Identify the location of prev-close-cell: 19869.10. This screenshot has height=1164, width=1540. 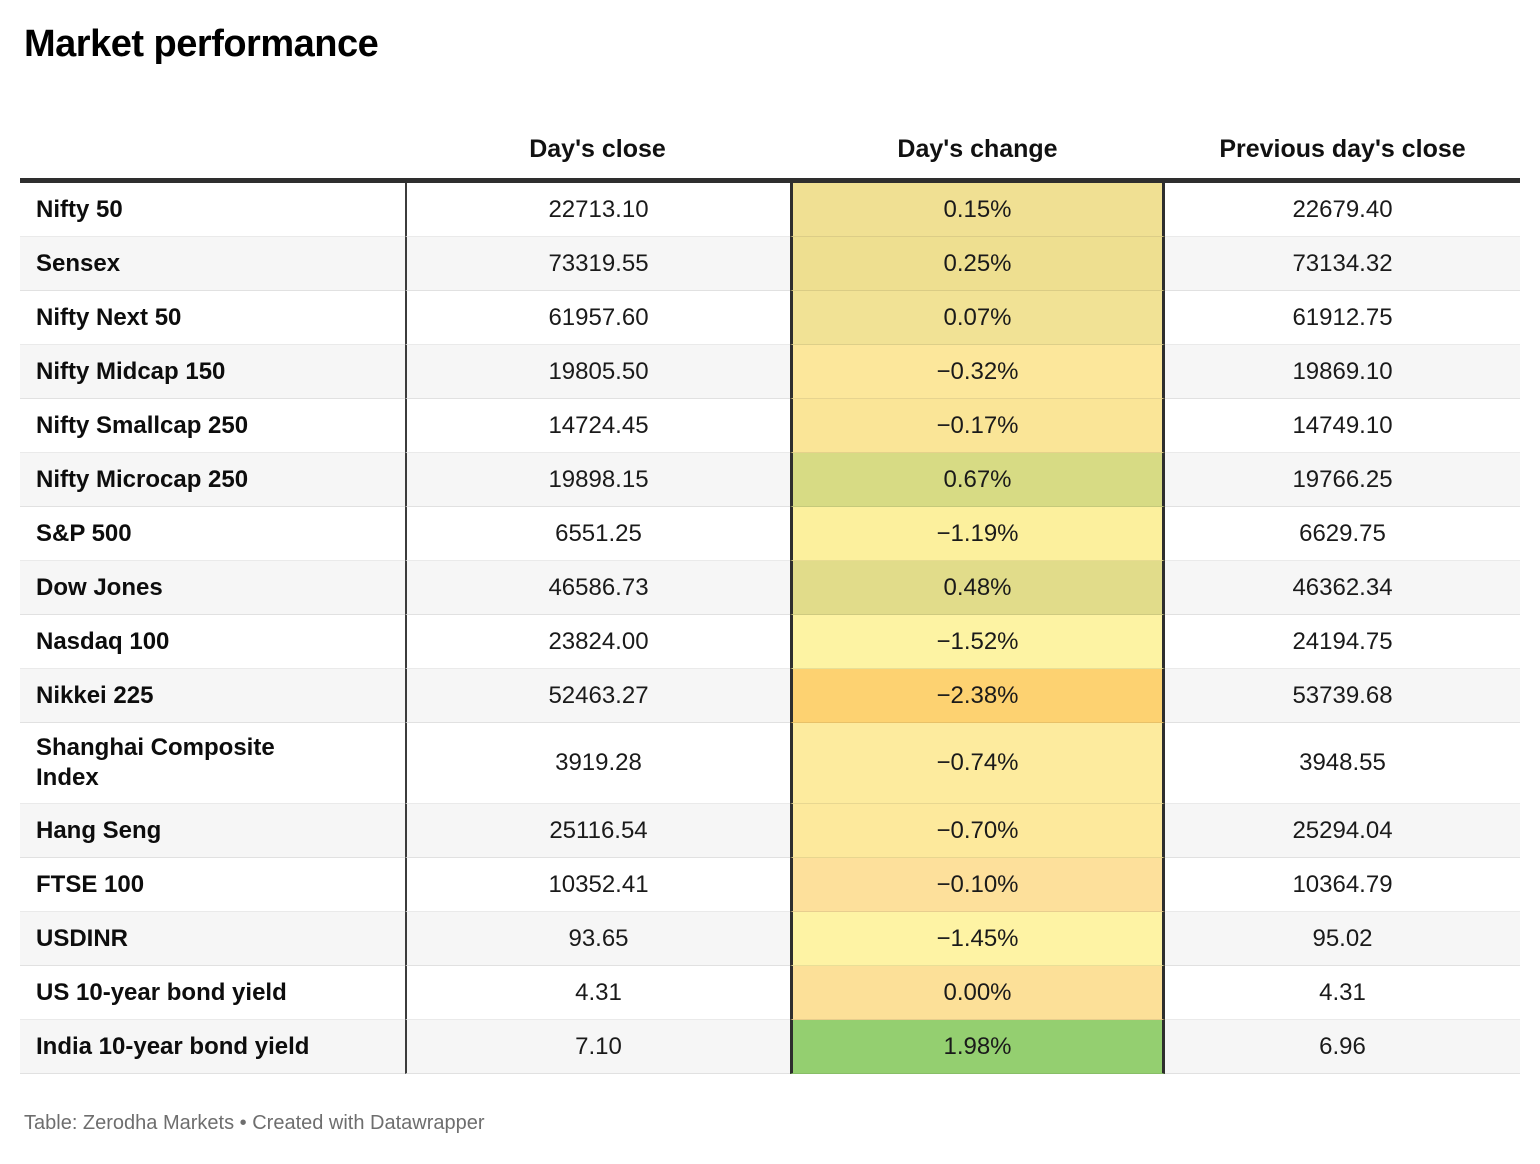
(1342, 372).